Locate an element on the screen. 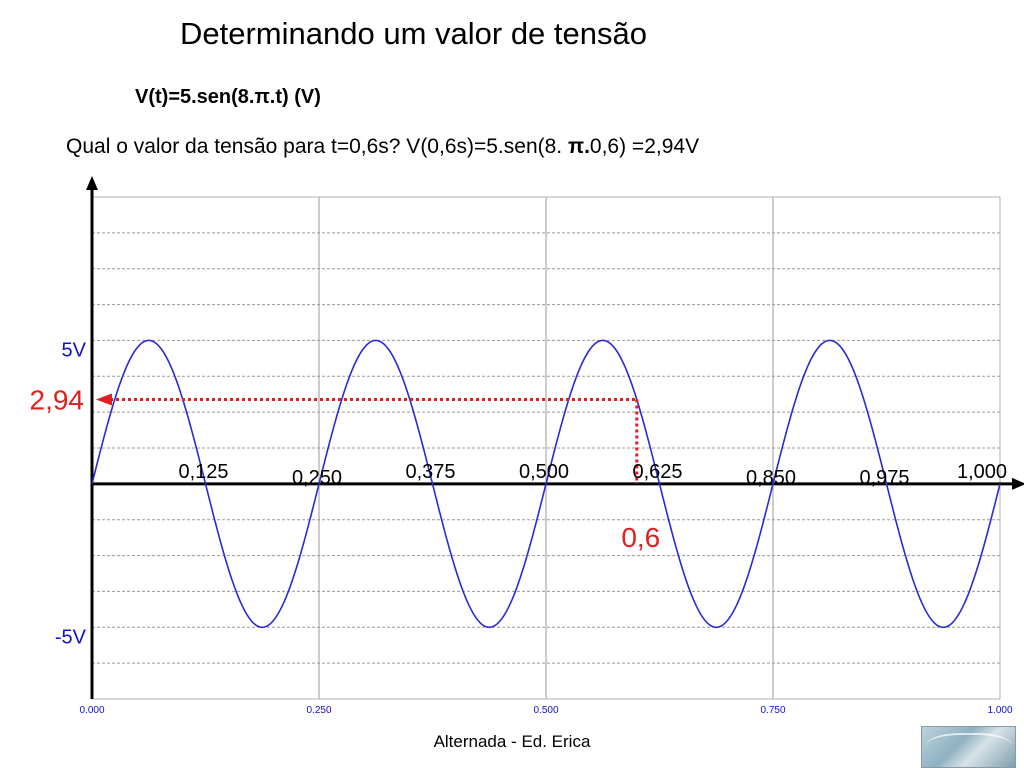  time-annotation: 0,850 is located at coordinates (771, 478).